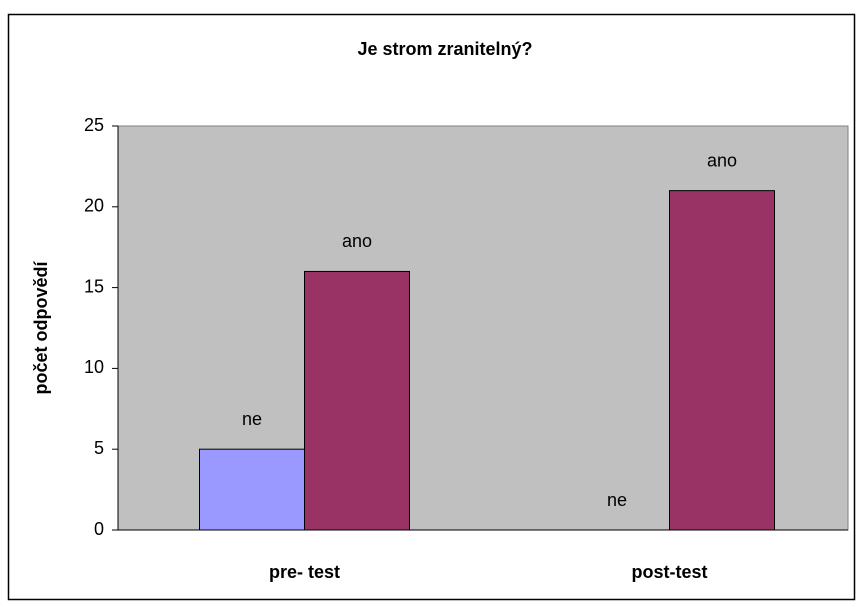 The height and width of the screenshot is (607, 862). I want to click on x-tick-label: post-test, so click(670, 572).